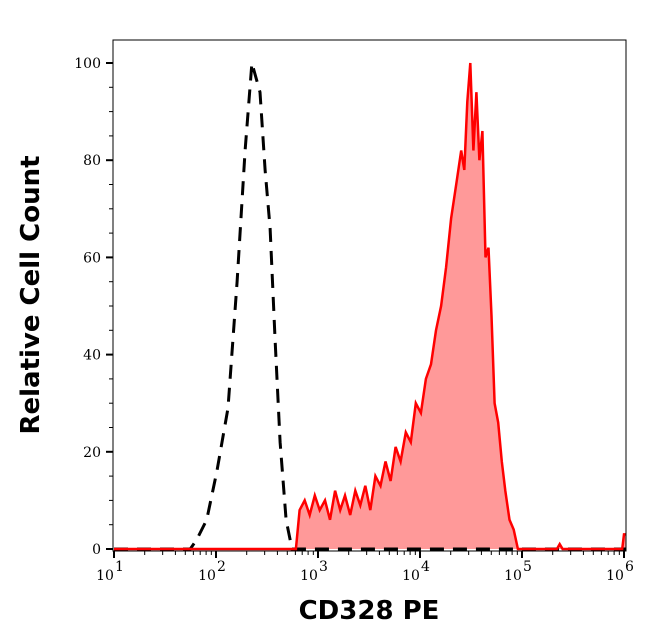 This screenshot has width=646, height=641. Describe the element at coordinates (92, 161) in the screenshot. I see `y-tick-label: 80` at that location.